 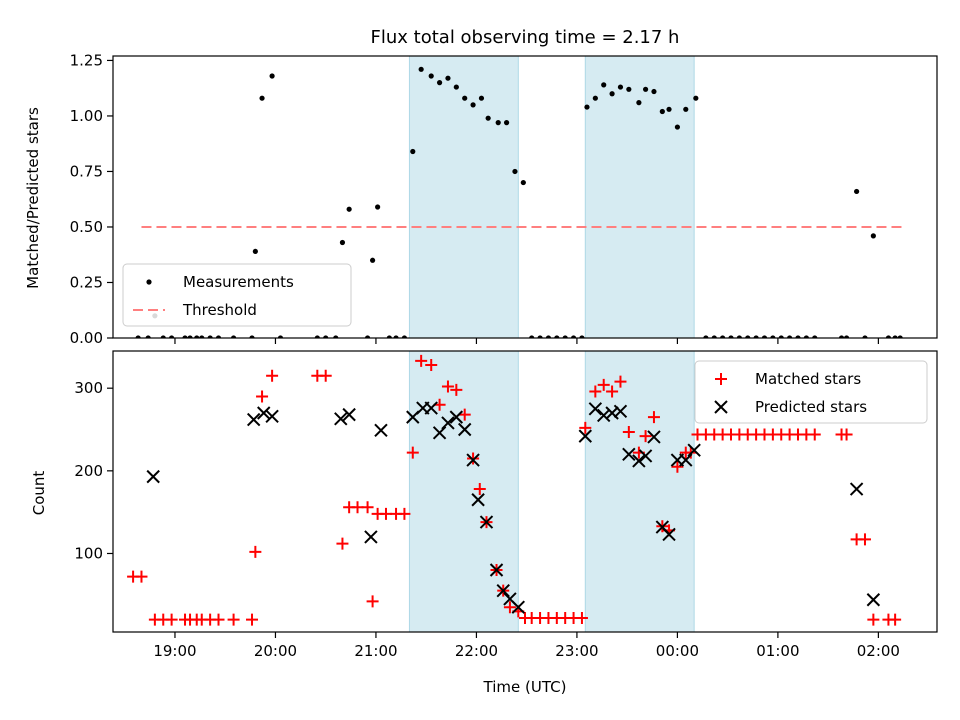 I want to click on y-tick-label: 0.75, so click(x=86, y=171).